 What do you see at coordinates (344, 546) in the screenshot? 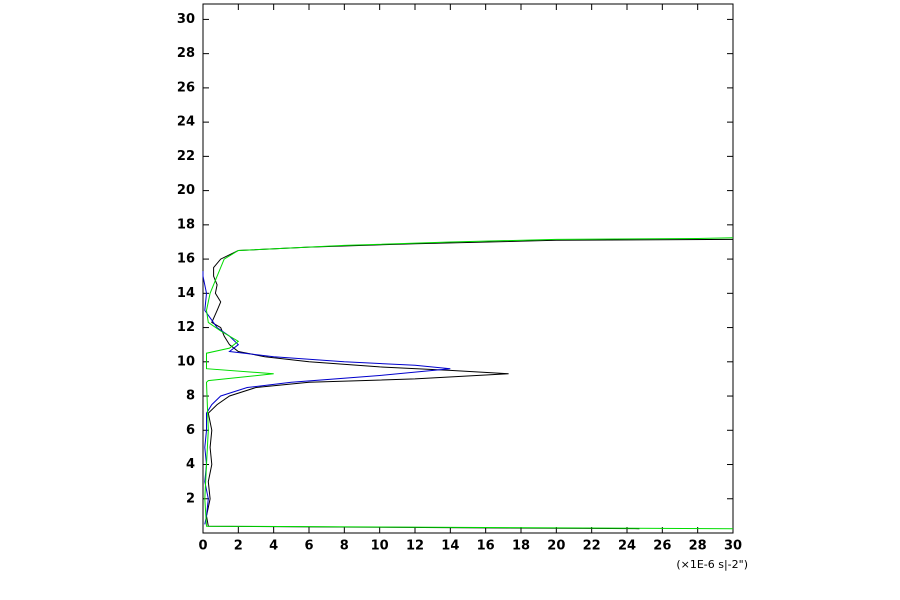
I see `x-tick-label: 8` at bounding box center [344, 546].